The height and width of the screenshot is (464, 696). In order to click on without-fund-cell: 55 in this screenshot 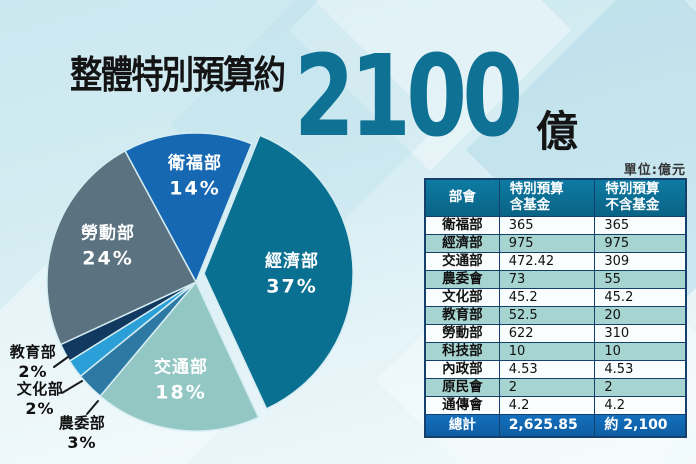, I will do `click(640, 279)`.